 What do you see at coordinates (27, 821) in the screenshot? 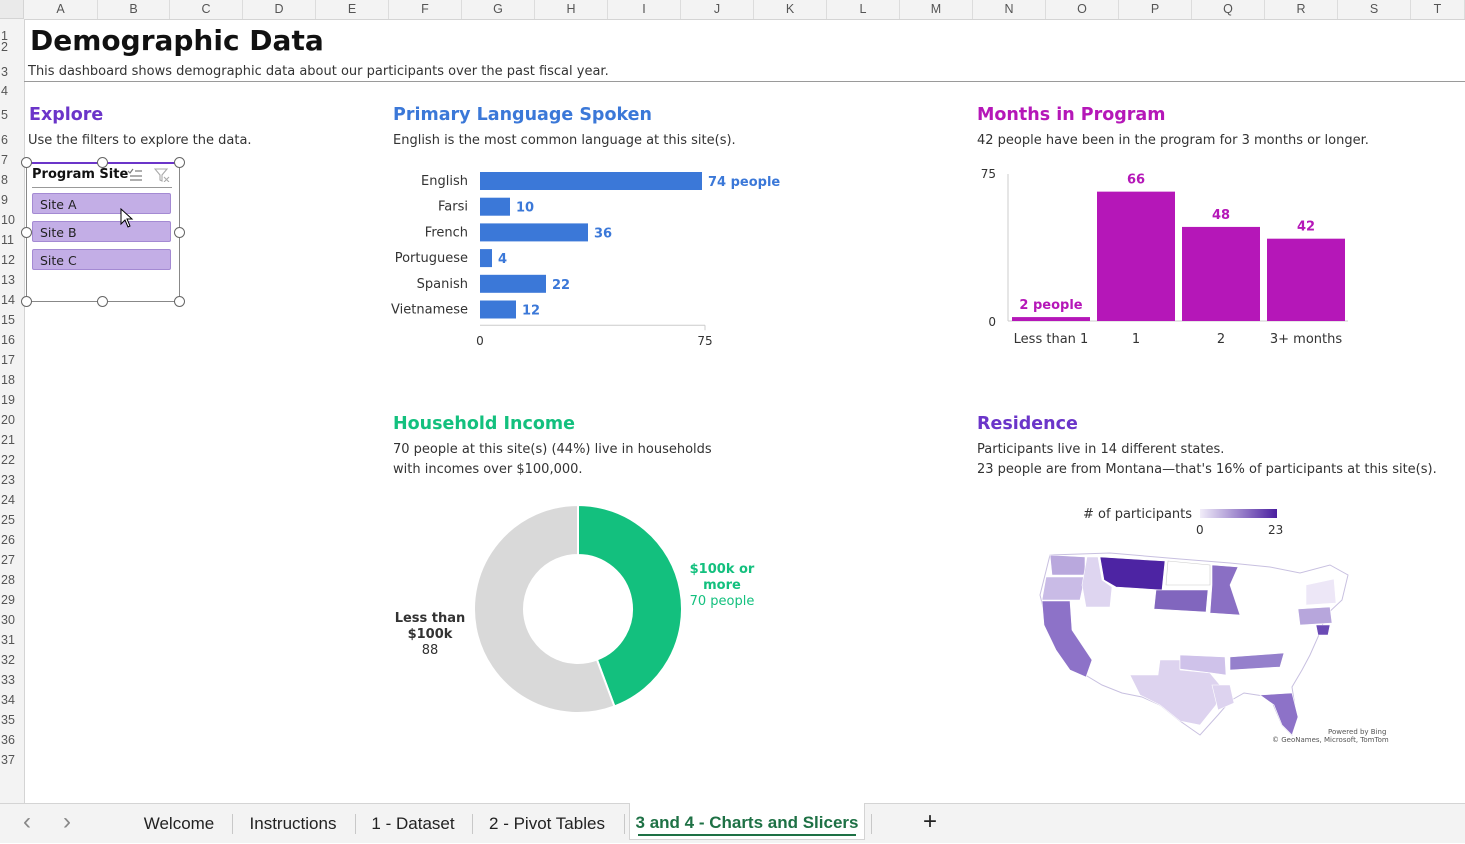
I see `scroll-tabs-left-button: ‹` at bounding box center [27, 821].